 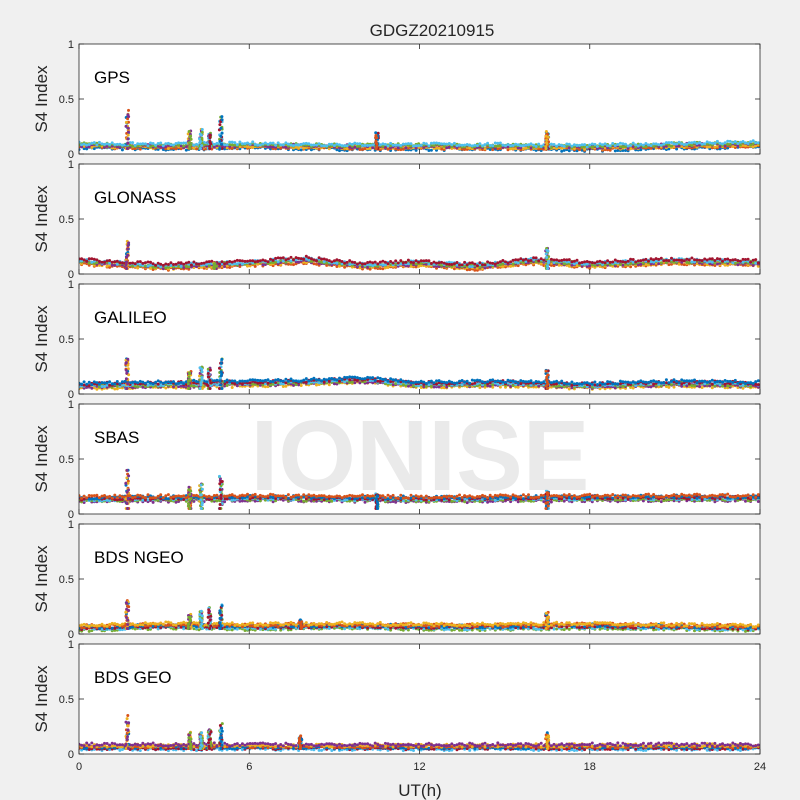 I want to click on scatter-points, so click(x=419, y=255).